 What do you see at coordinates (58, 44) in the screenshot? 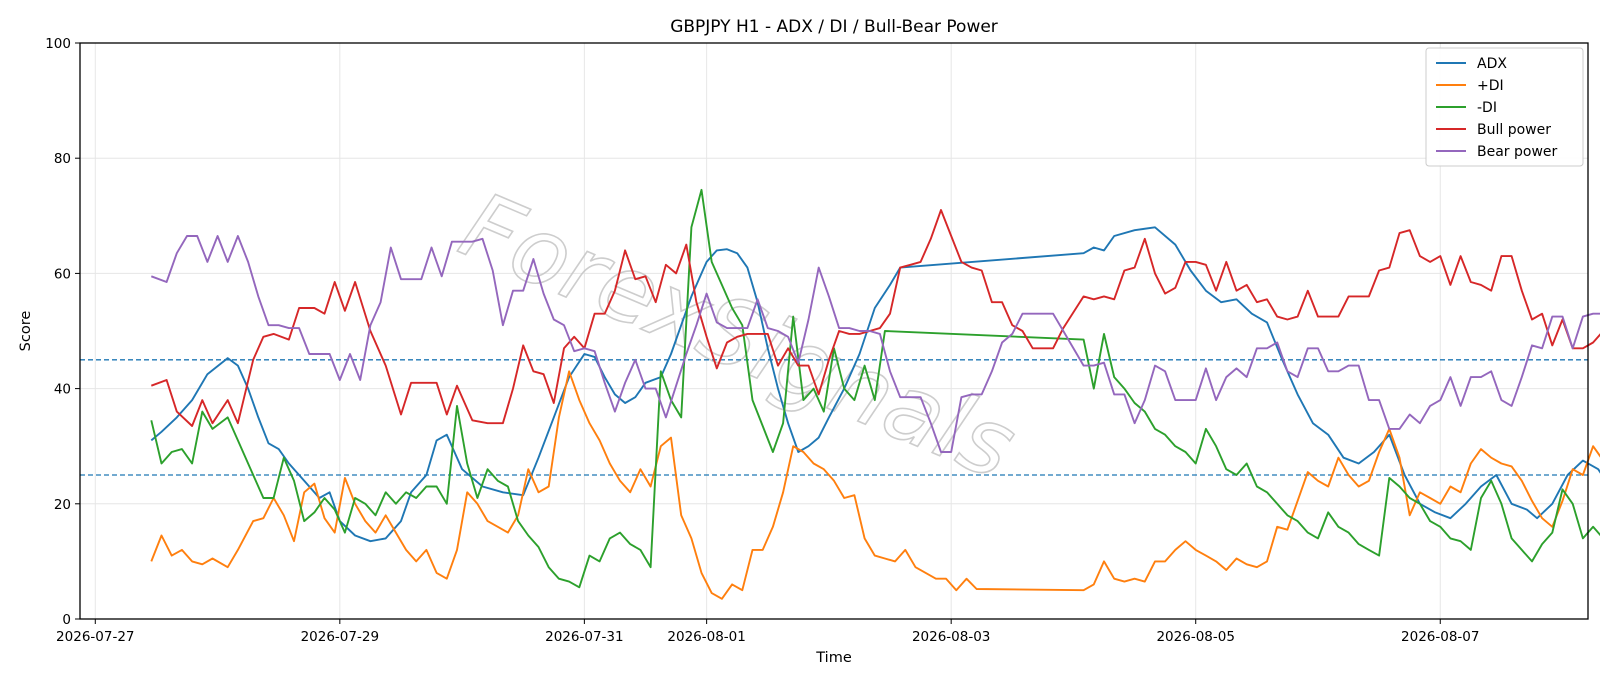
I see `y-tick-label: 100` at bounding box center [58, 44].